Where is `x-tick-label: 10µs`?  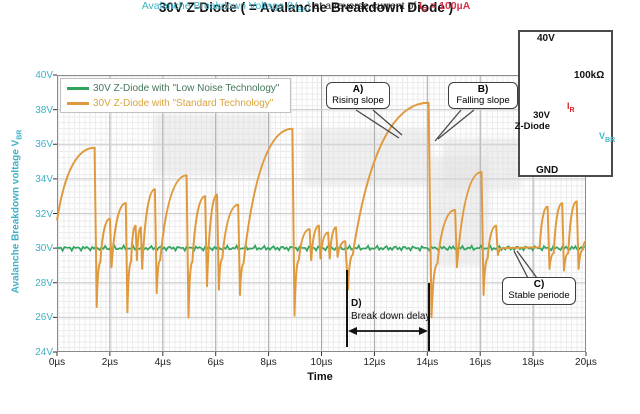
x-tick-label: 10µs is located at coordinates (321, 362).